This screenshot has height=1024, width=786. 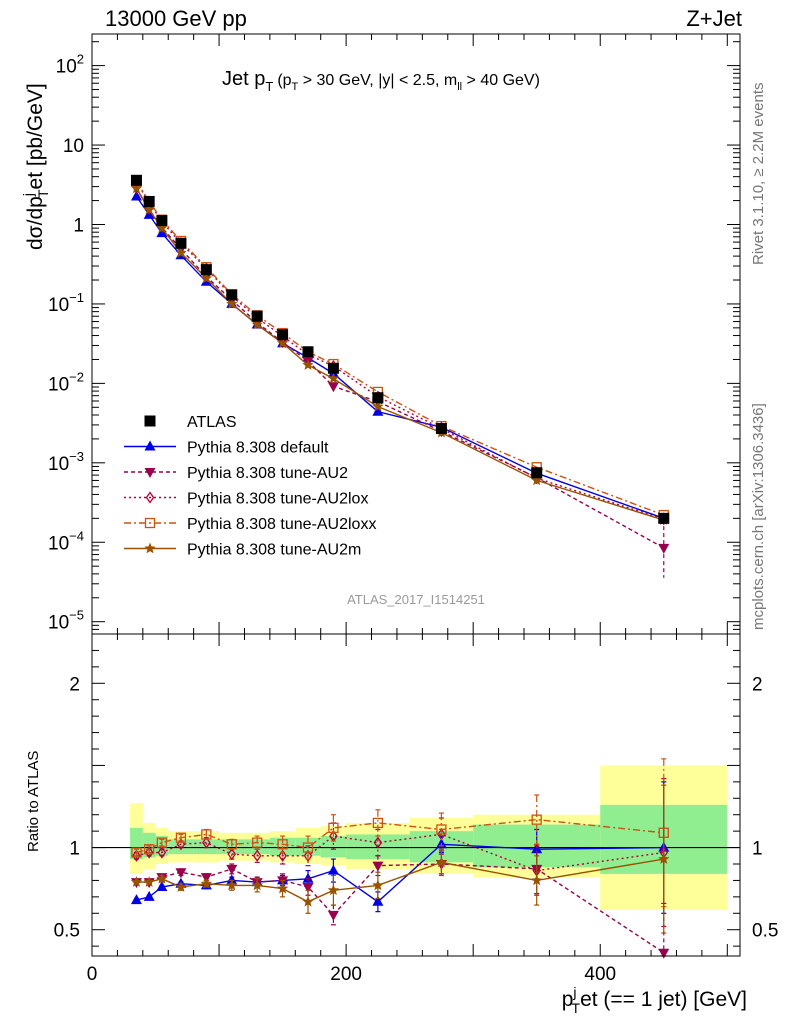 What do you see at coordinates (277, 499) in the screenshot?
I see `legend-label: Pythia 8.308 tune-AU2lox` at bounding box center [277, 499].